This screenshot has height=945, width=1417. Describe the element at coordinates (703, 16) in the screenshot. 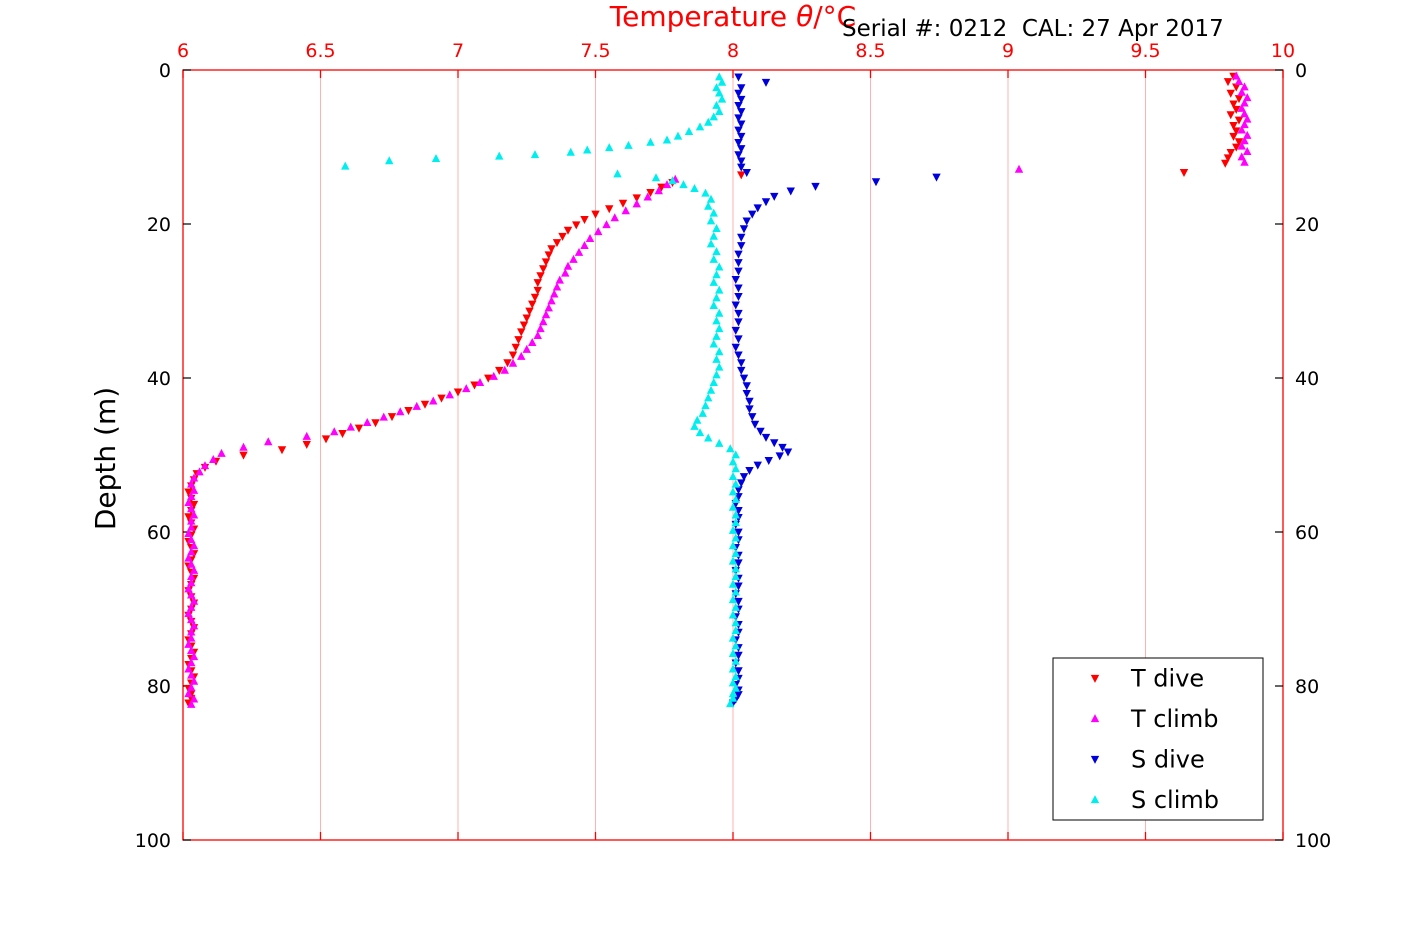

I see `title-prefix: Temperature` at that location.